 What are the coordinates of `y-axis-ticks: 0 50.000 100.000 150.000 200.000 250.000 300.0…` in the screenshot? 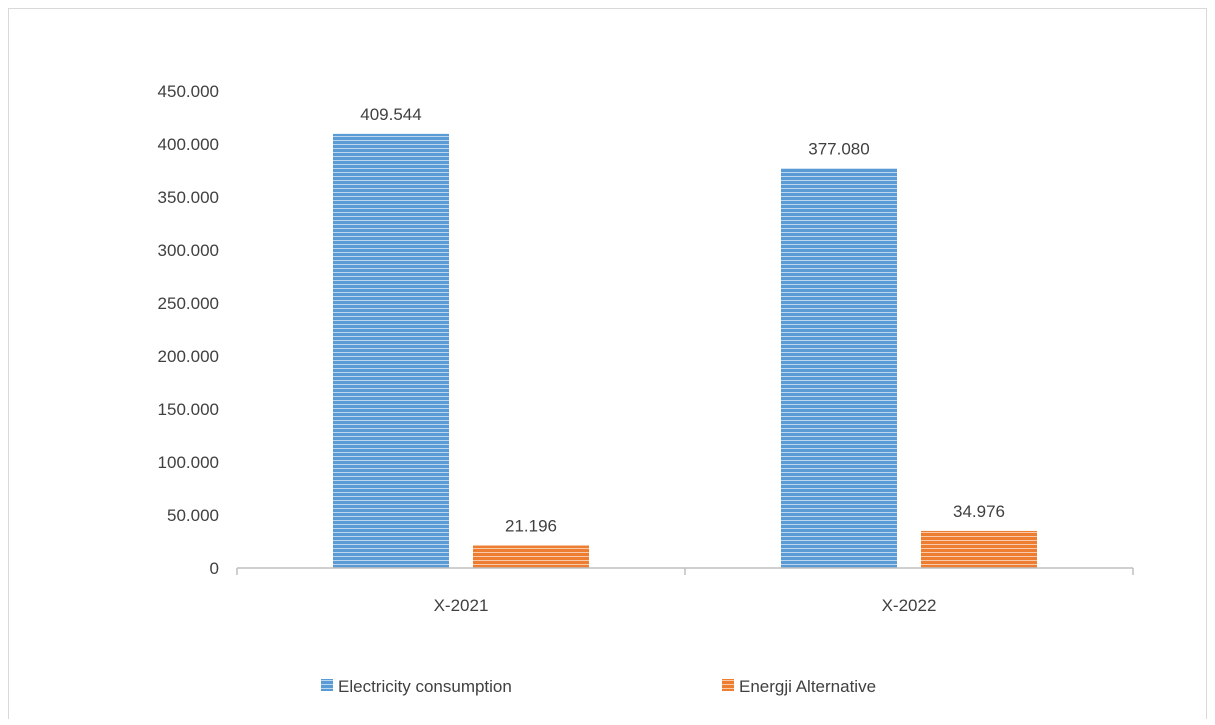 It's located at (188, 330).